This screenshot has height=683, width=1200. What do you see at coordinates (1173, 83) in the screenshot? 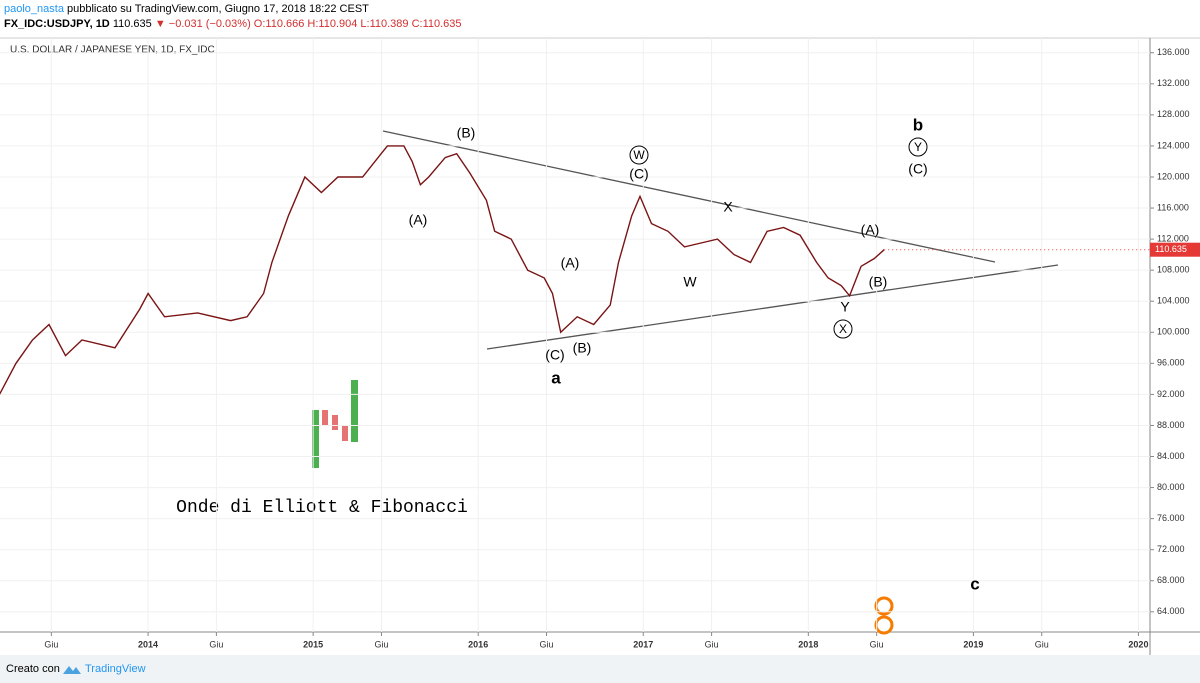
I see `y-tick-label: 132.000` at bounding box center [1173, 83].